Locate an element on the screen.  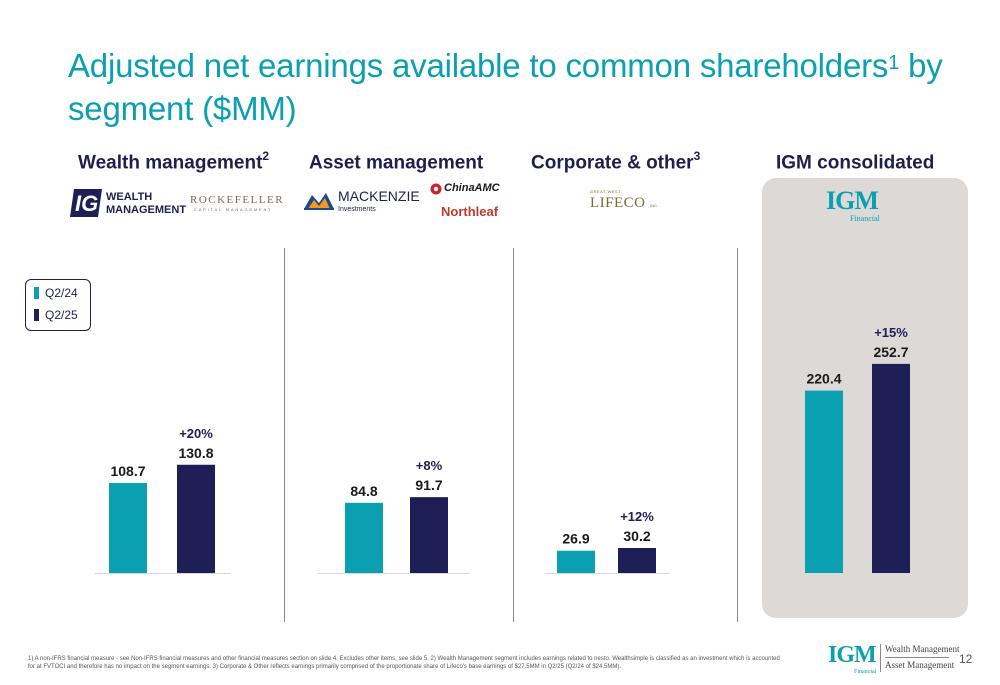
segment-heading-corporate: Corporate & other3 is located at coordinates (616, 161).